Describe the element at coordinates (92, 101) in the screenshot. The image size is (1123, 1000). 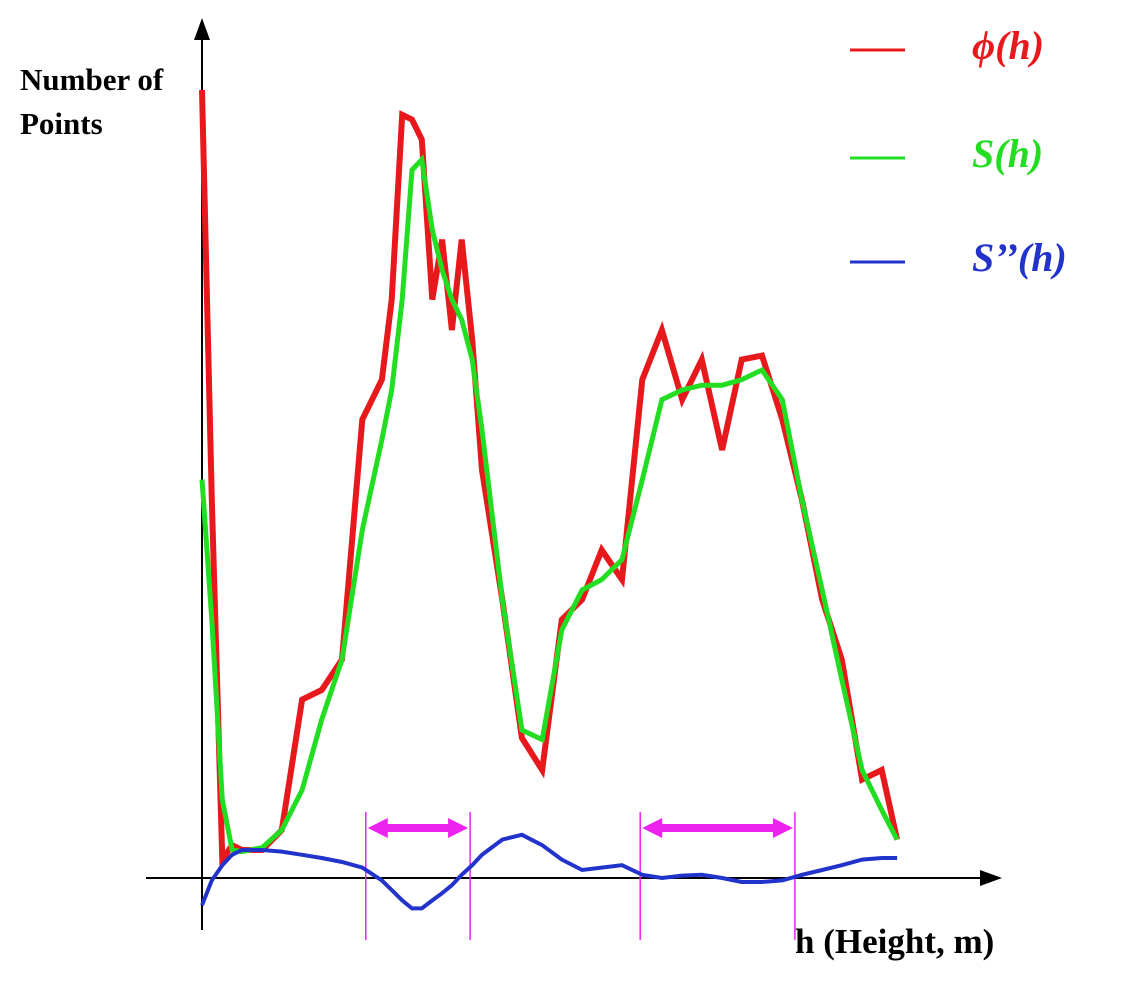
I see `y-axis-label: Number of Points` at that location.